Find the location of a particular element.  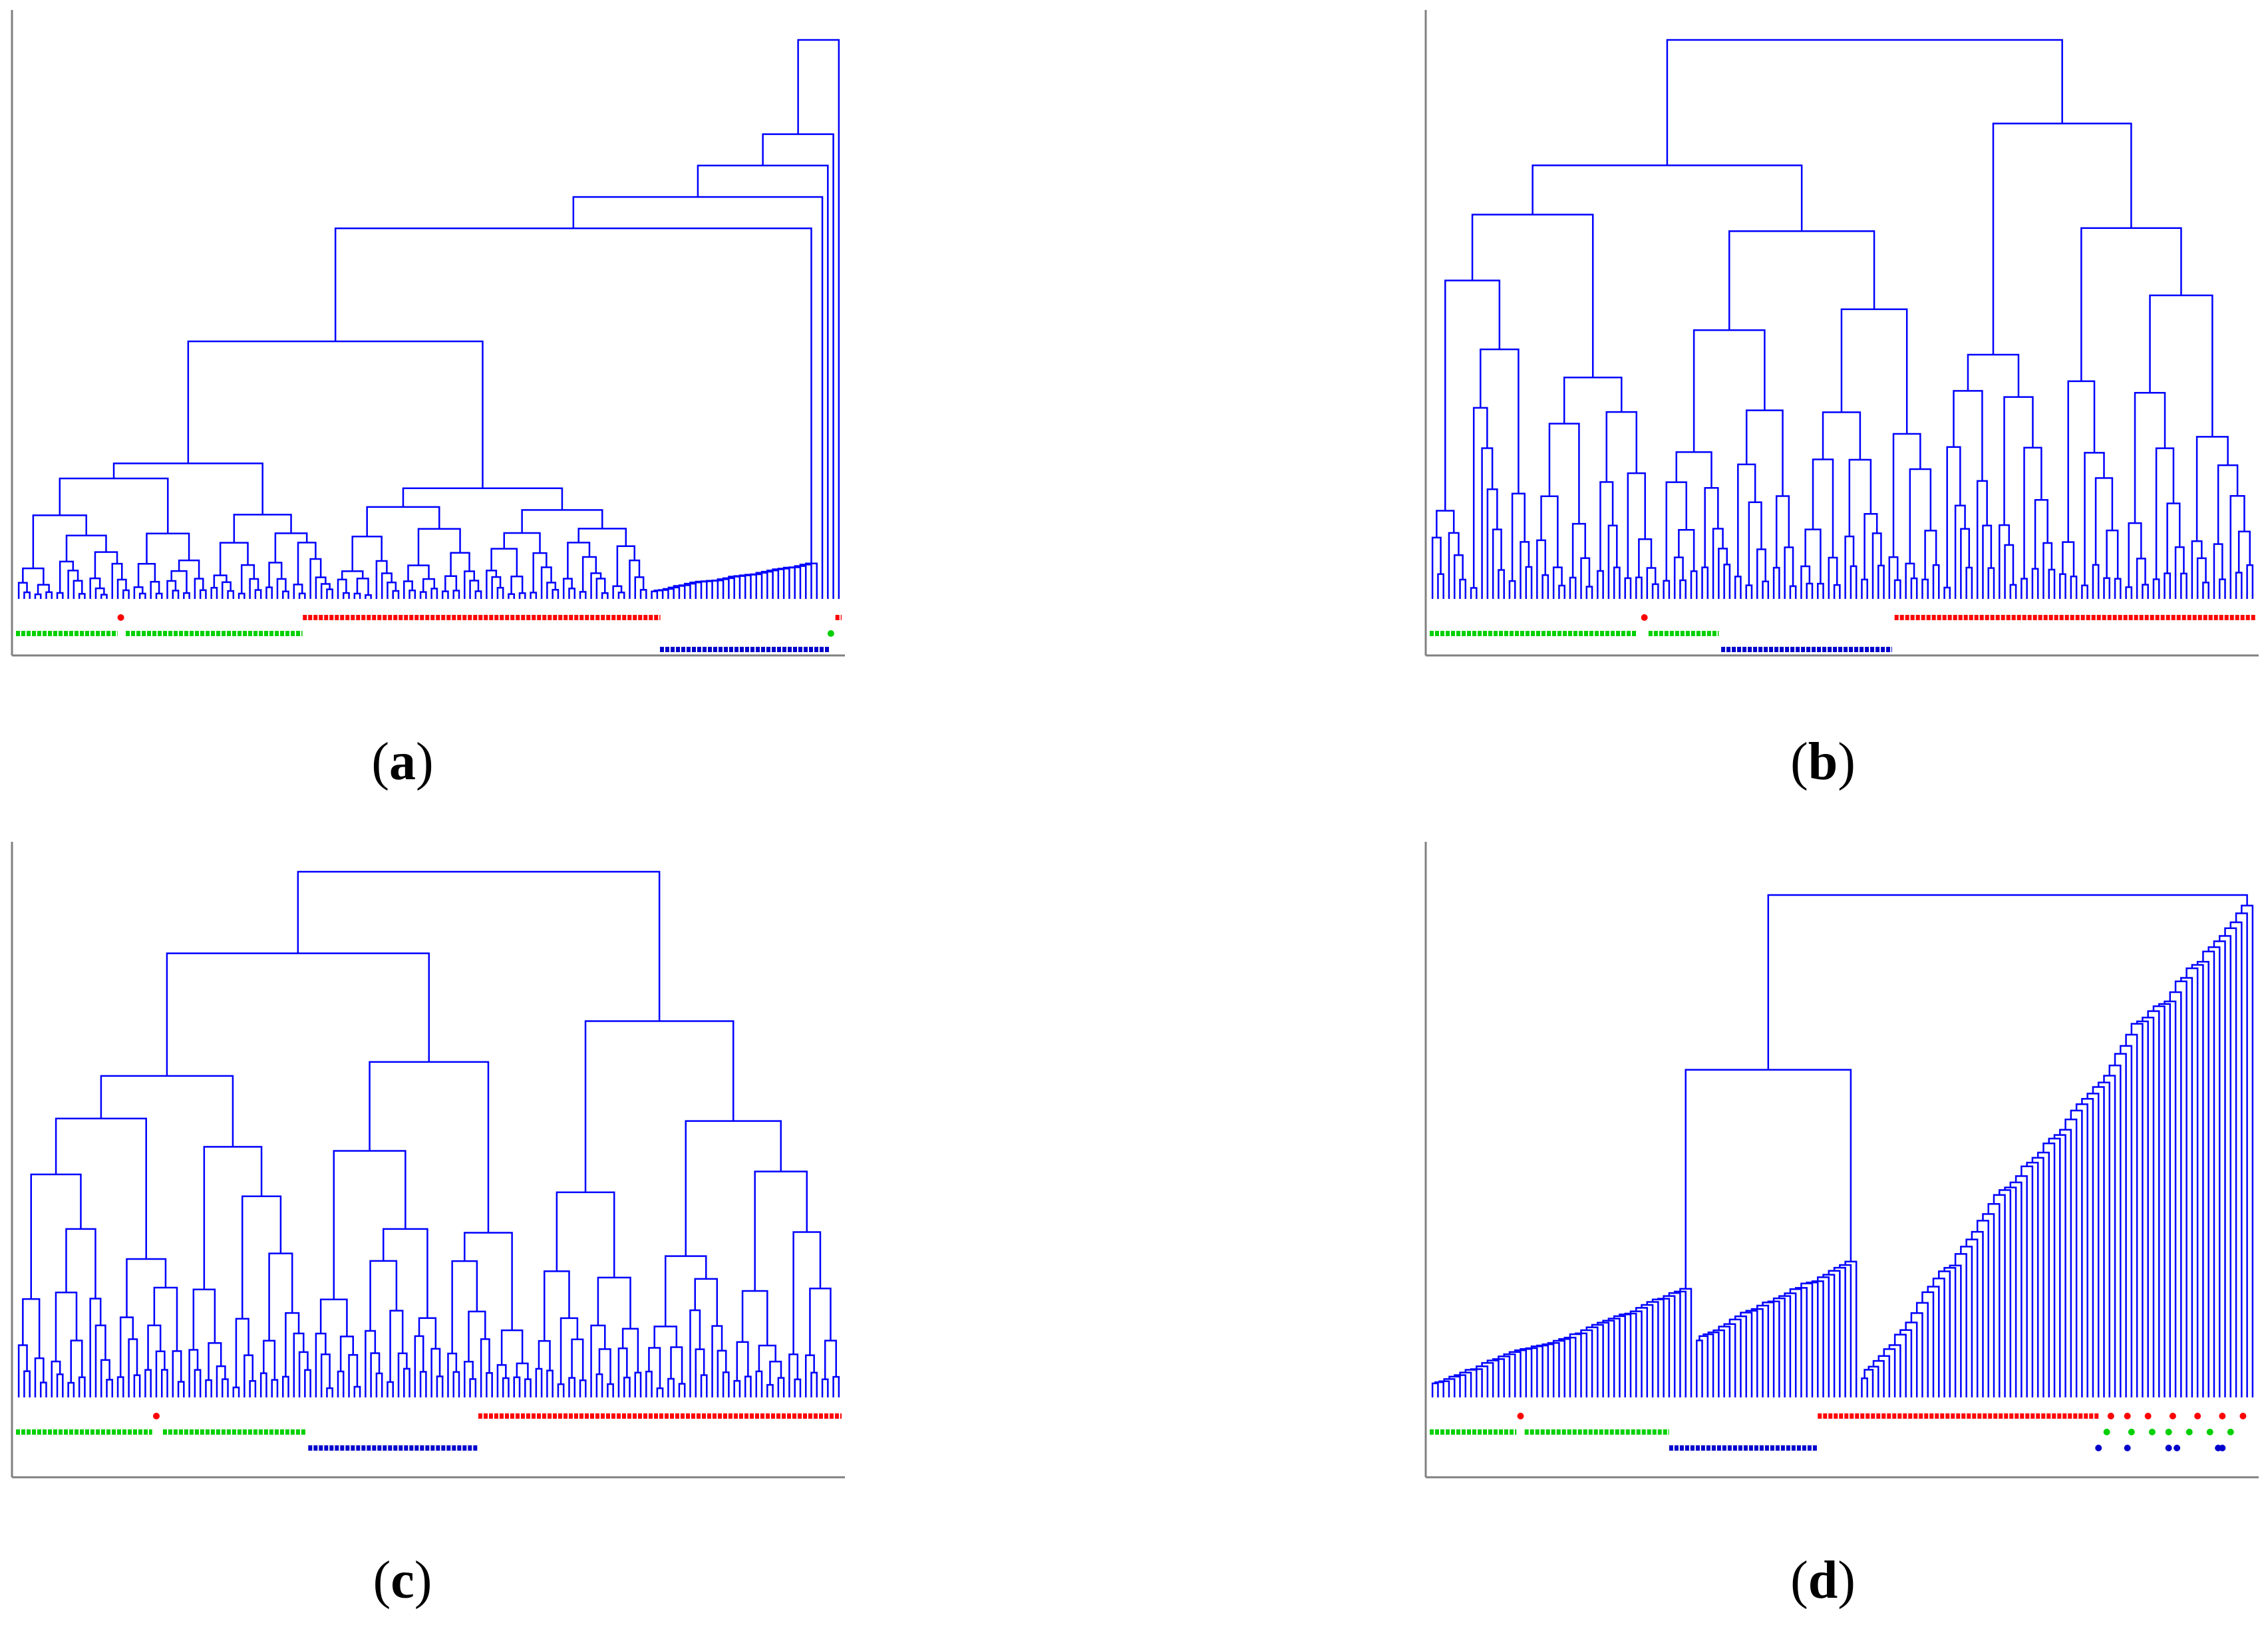

dendrogram-b-point-red is located at coordinates (1644, 617).